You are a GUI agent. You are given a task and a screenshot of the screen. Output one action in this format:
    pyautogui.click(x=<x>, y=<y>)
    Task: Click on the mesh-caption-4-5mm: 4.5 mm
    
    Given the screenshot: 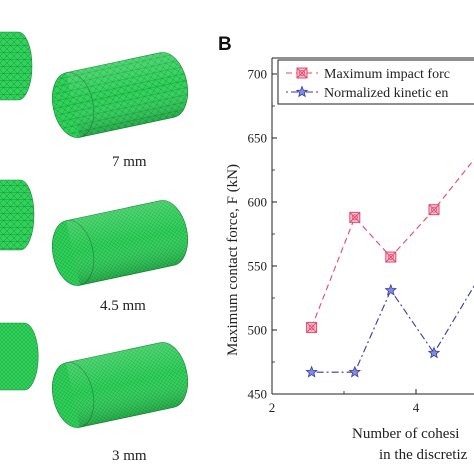 What is the action you would take?
    pyautogui.click(x=123, y=306)
    